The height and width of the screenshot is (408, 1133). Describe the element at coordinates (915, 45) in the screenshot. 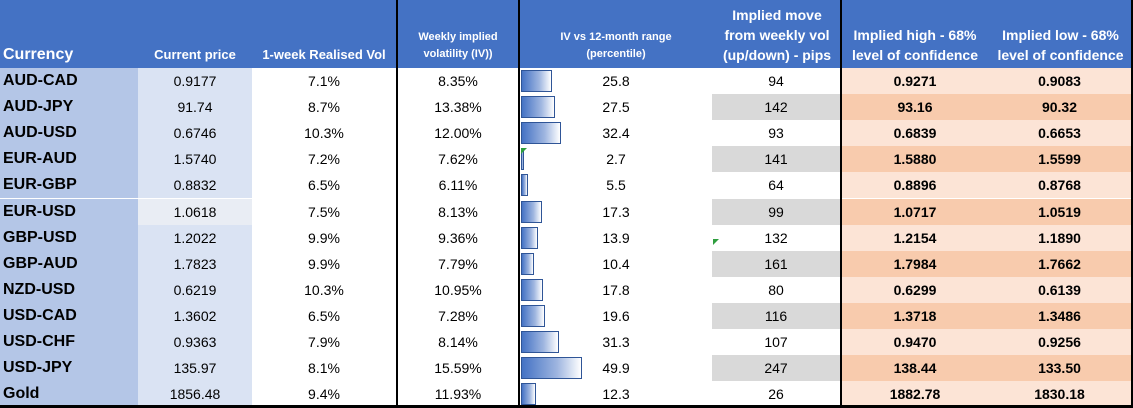

I see `header-implied-high: Implied high - 68% level of confidence` at that location.